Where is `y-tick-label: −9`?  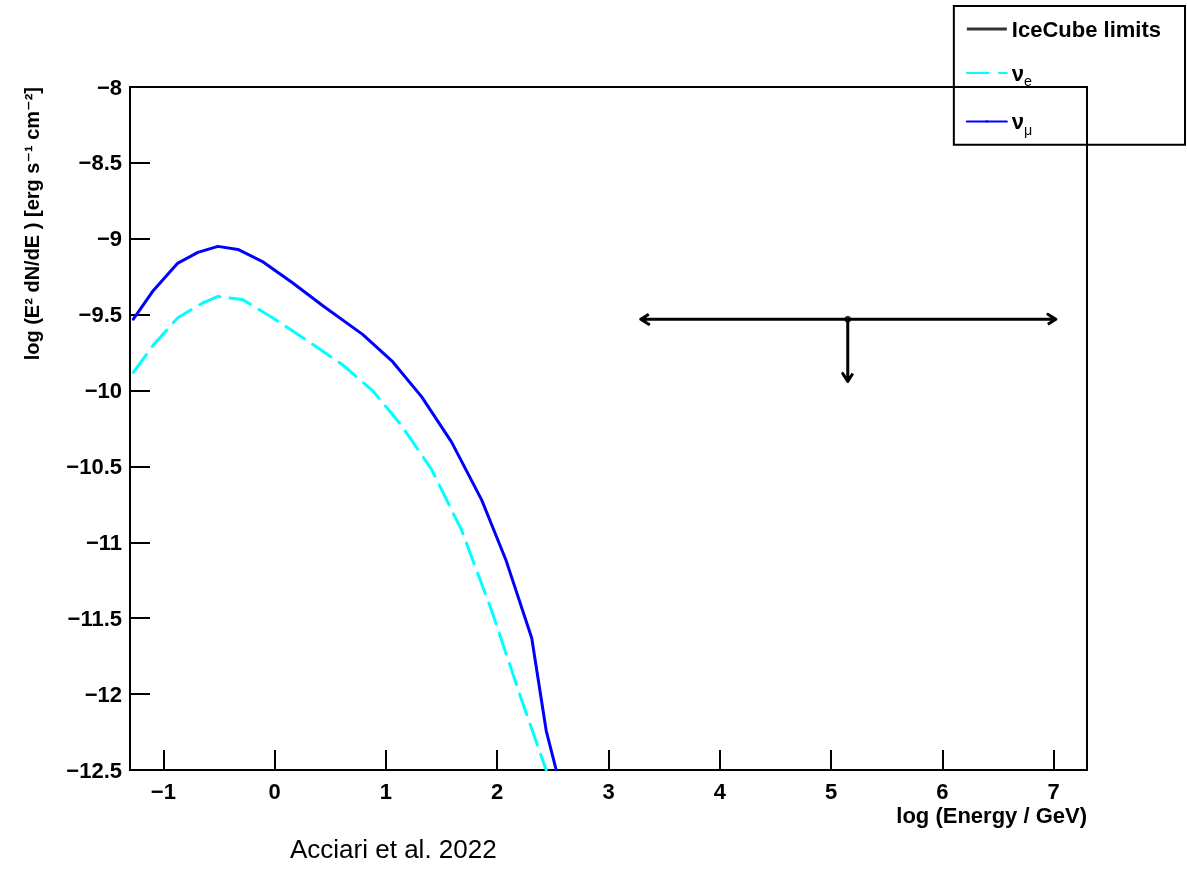
y-tick-label: −9 is located at coordinates (109, 239).